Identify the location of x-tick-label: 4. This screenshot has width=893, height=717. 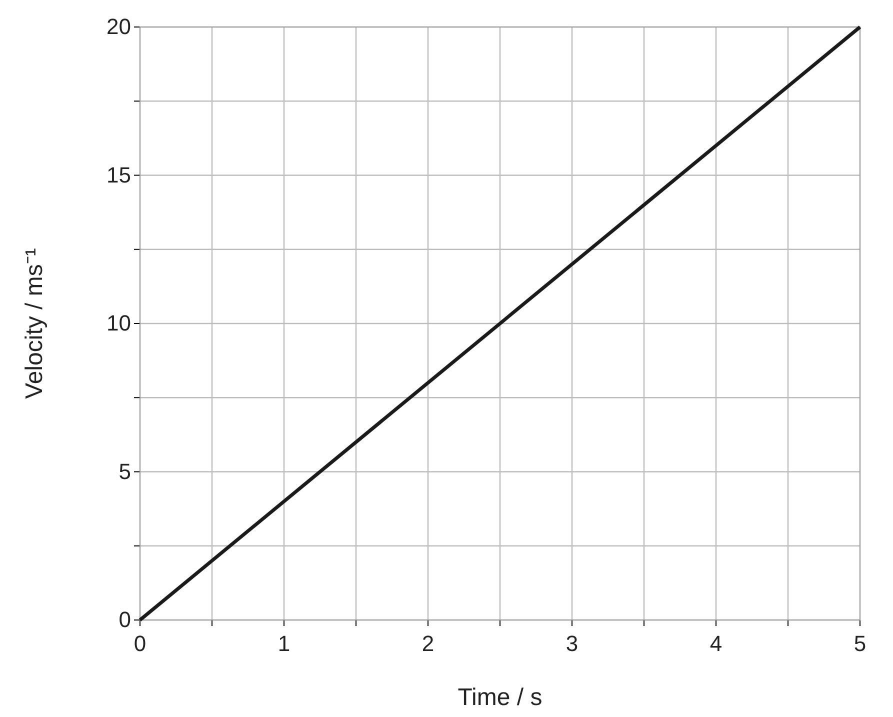
(716, 643).